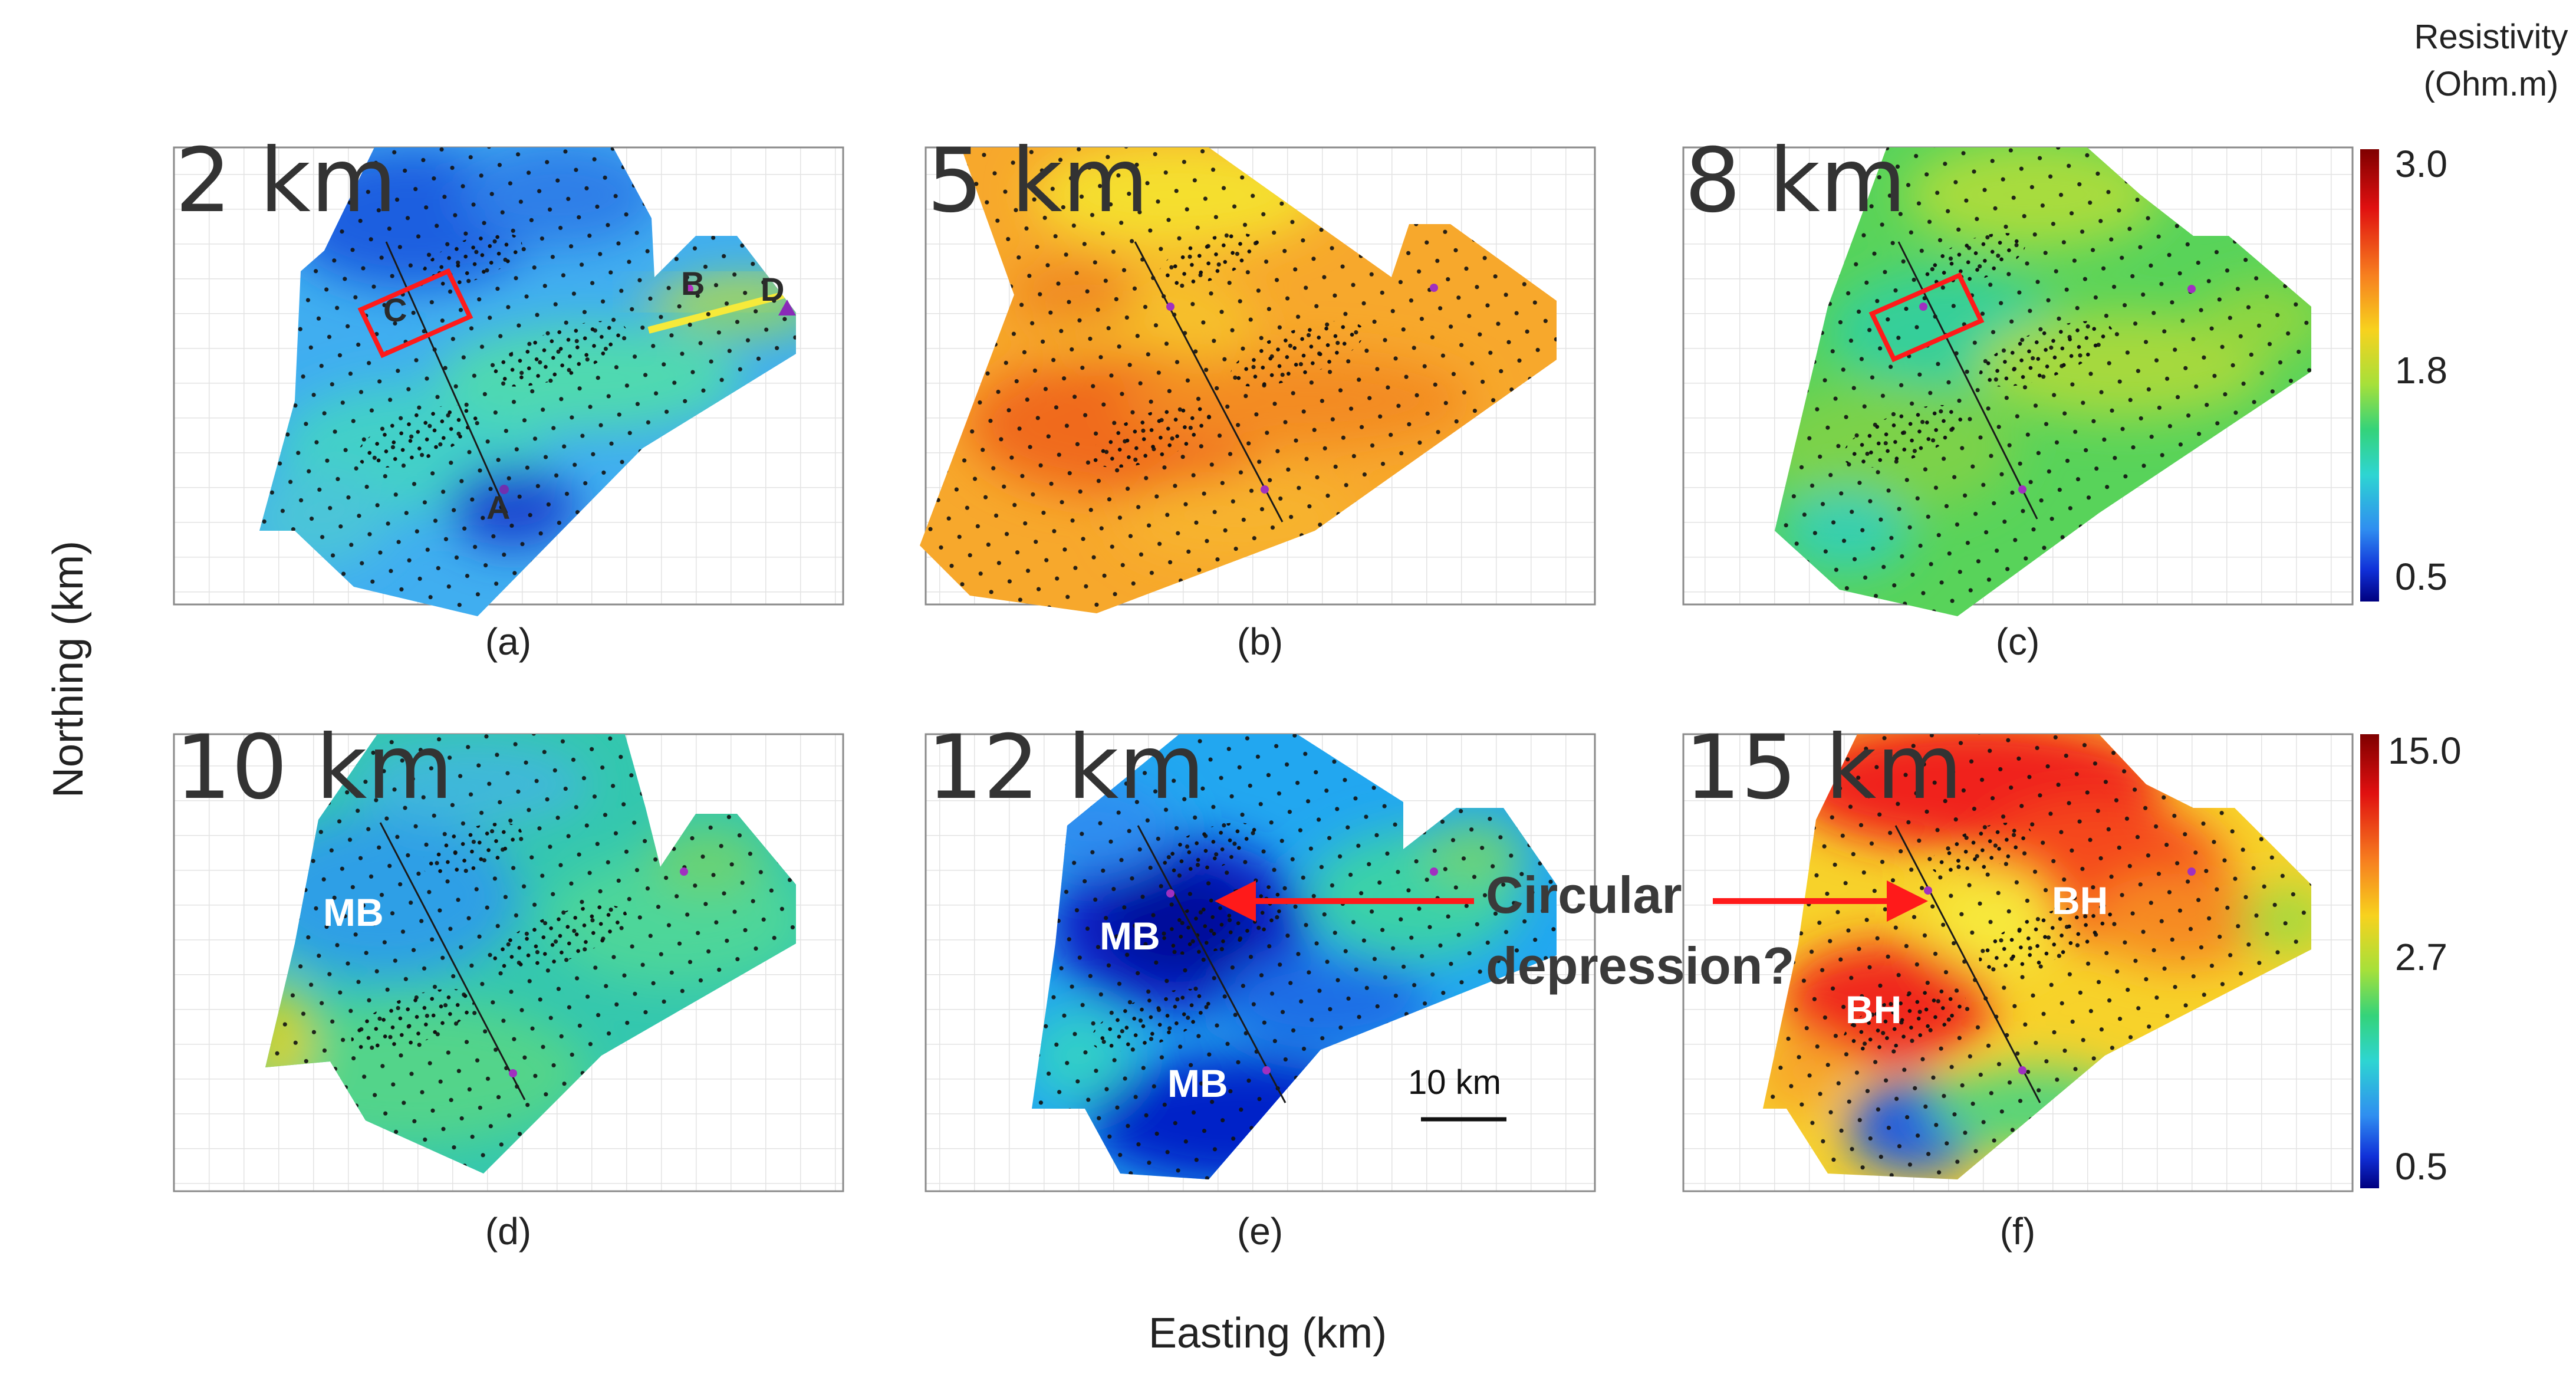 The width and height of the screenshot is (2576, 1387). I want to click on y-axis-label: Northing (km), so click(68, 669).